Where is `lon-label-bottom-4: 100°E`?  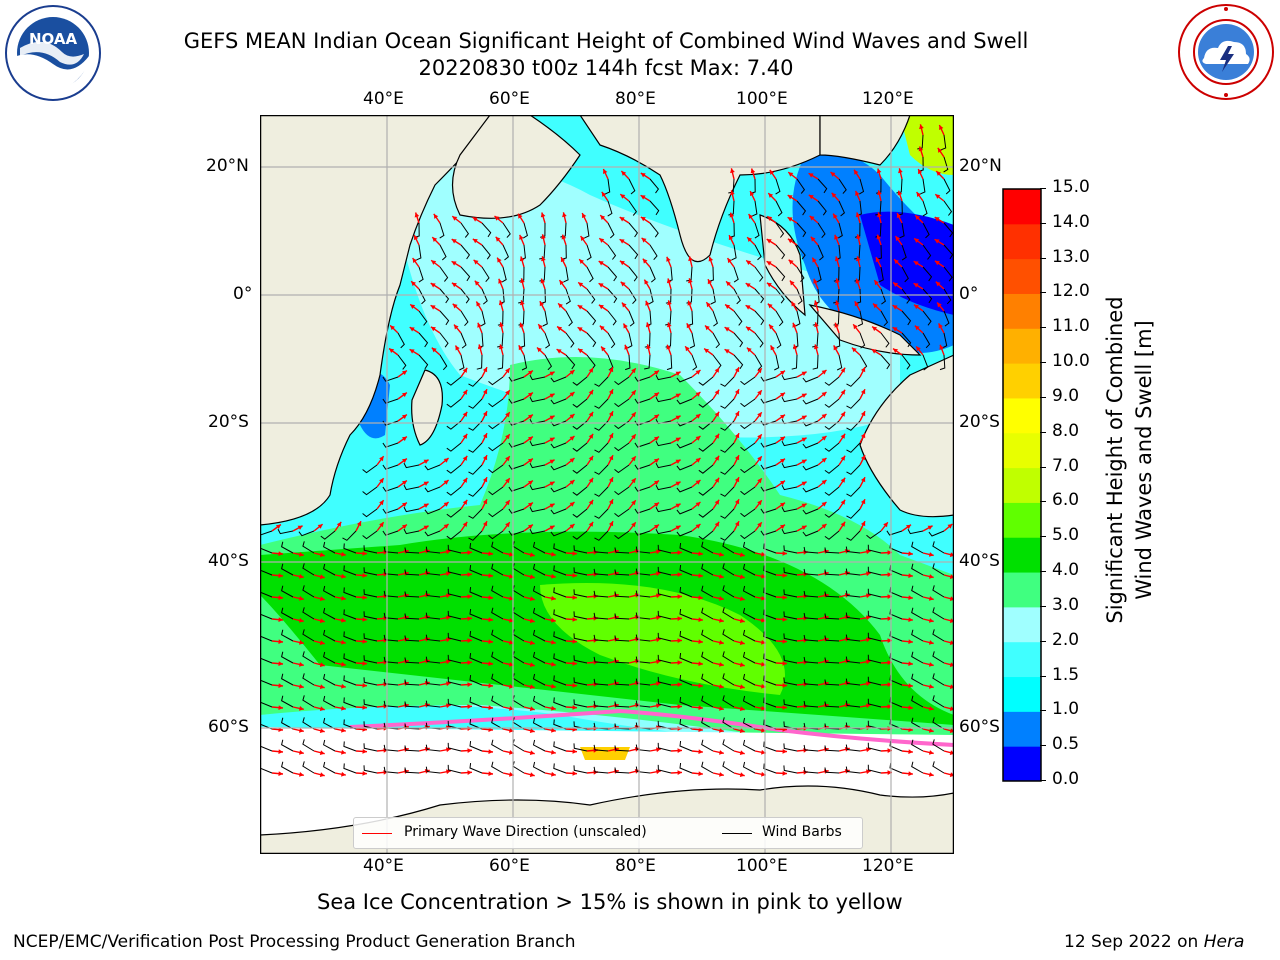
lon-label-bottom-4: 100°E is located at coordinates (762, 866).